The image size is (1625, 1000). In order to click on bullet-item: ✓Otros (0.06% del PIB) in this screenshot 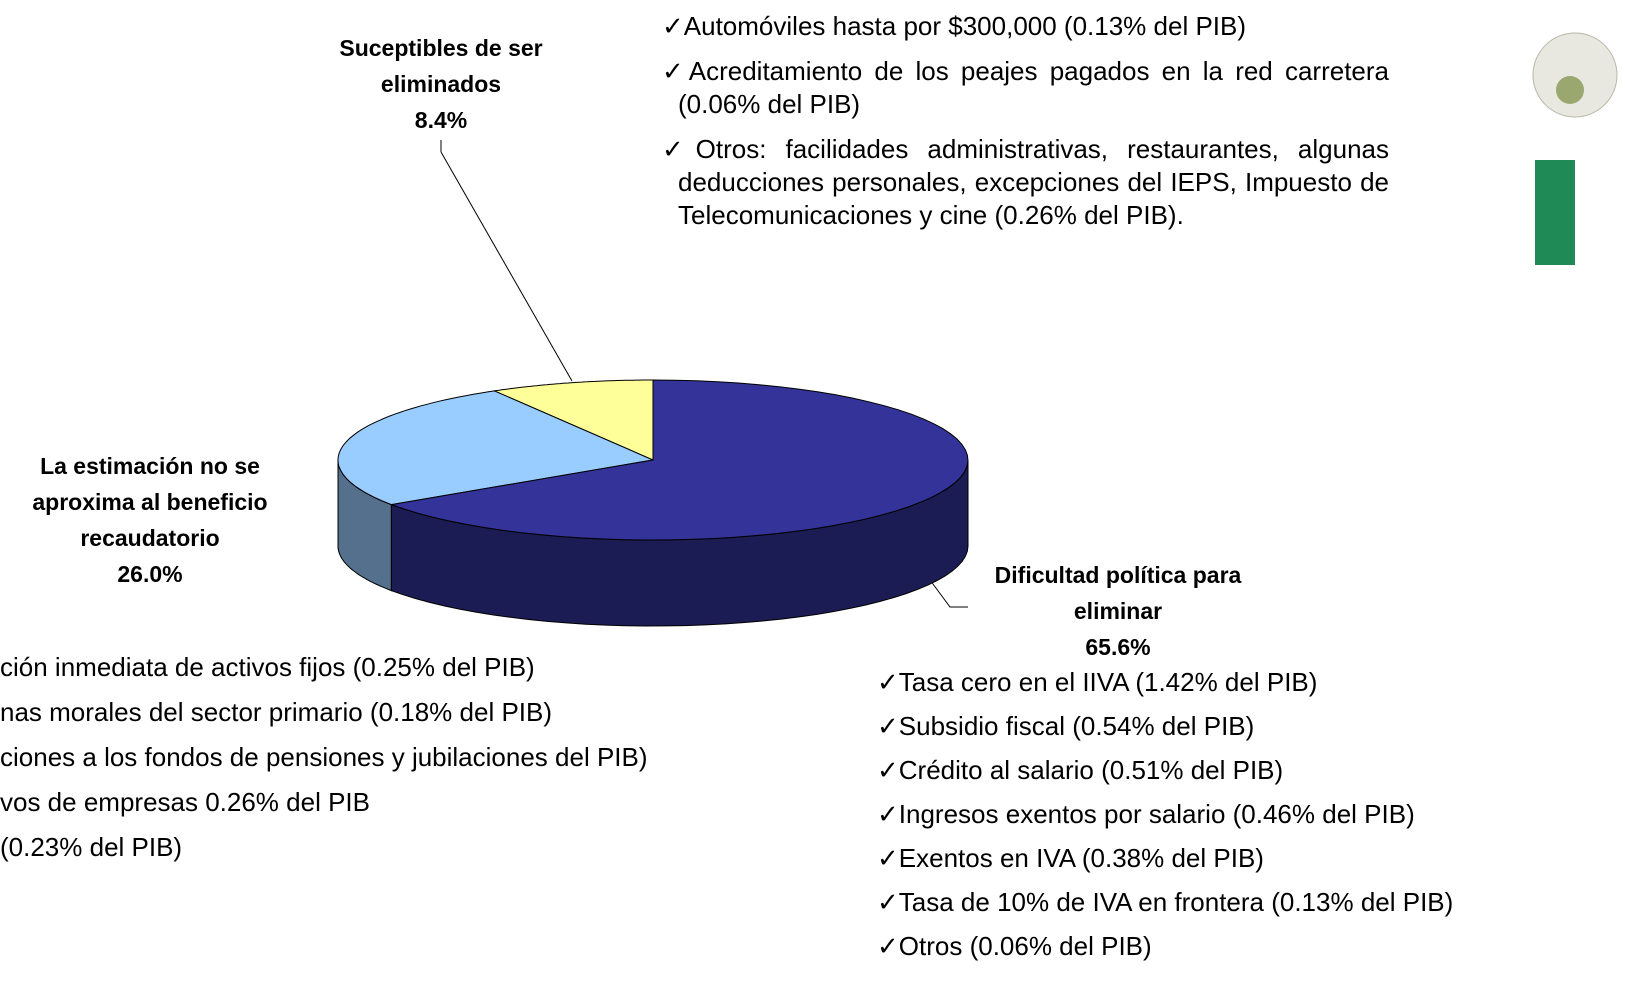, I will do `click(1014, 946)`.